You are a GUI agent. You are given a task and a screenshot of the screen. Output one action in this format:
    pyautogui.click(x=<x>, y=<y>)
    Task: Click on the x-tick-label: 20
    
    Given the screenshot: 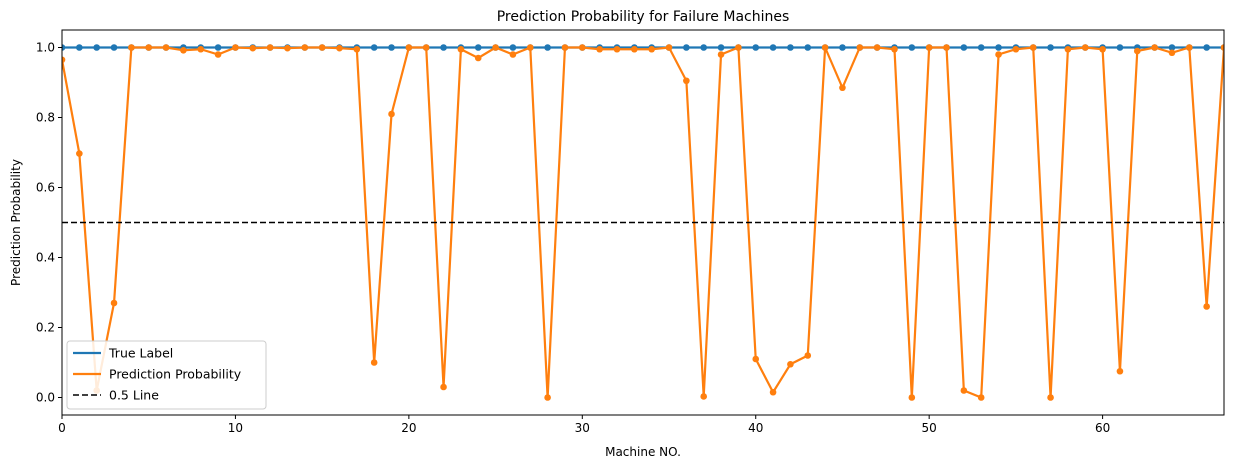 What is the action you would take?
    pyautogui.click(x=408, y=428)
    